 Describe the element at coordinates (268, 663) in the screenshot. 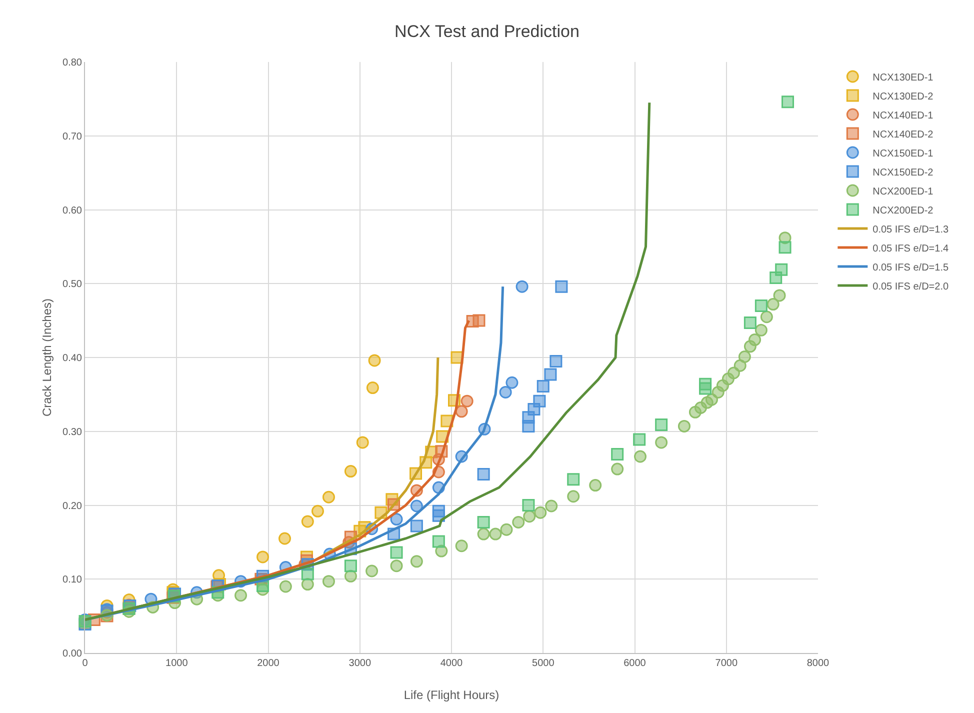

I see `x-tick-label: 2000` at that location.